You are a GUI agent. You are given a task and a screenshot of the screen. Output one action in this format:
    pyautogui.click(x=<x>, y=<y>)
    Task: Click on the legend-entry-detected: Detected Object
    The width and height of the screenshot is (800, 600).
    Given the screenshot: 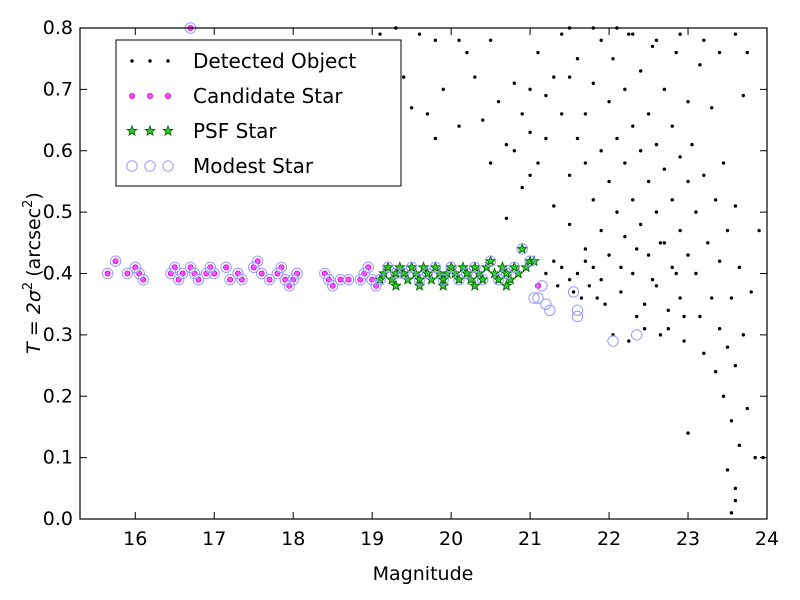 What is the action you would take?
    pyautogui.click(x=243, y=61)
    